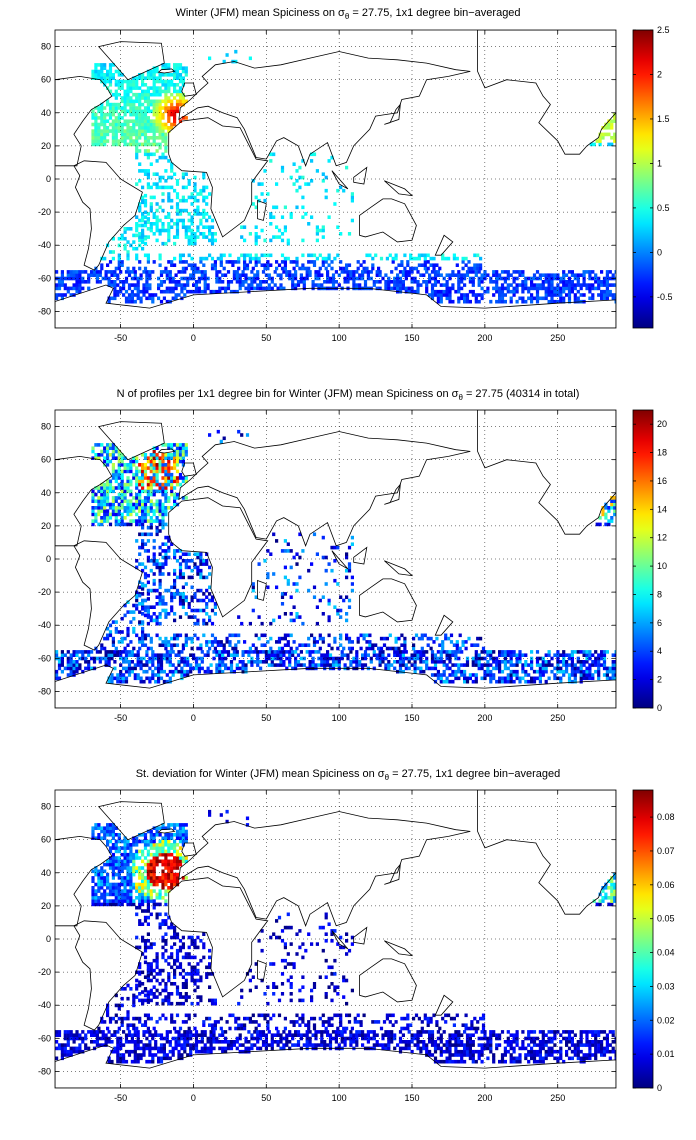 The width and height of the screenshot is (696, 1140). Describe the element at coordinates (44, 245) in the screenshot. I see `y-tick-label: -40` at that location.